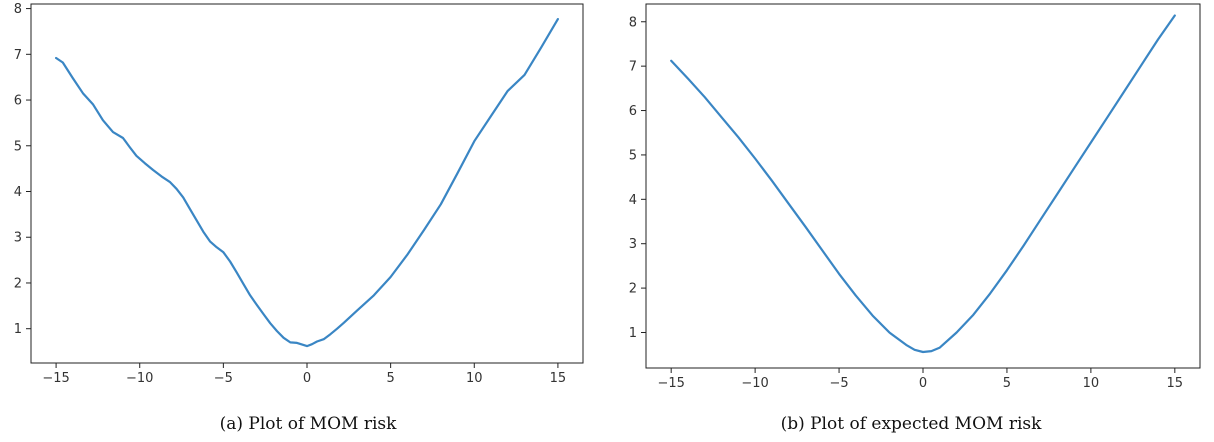  I want to click on x-tick-label-a: 10, so click(474, 378).